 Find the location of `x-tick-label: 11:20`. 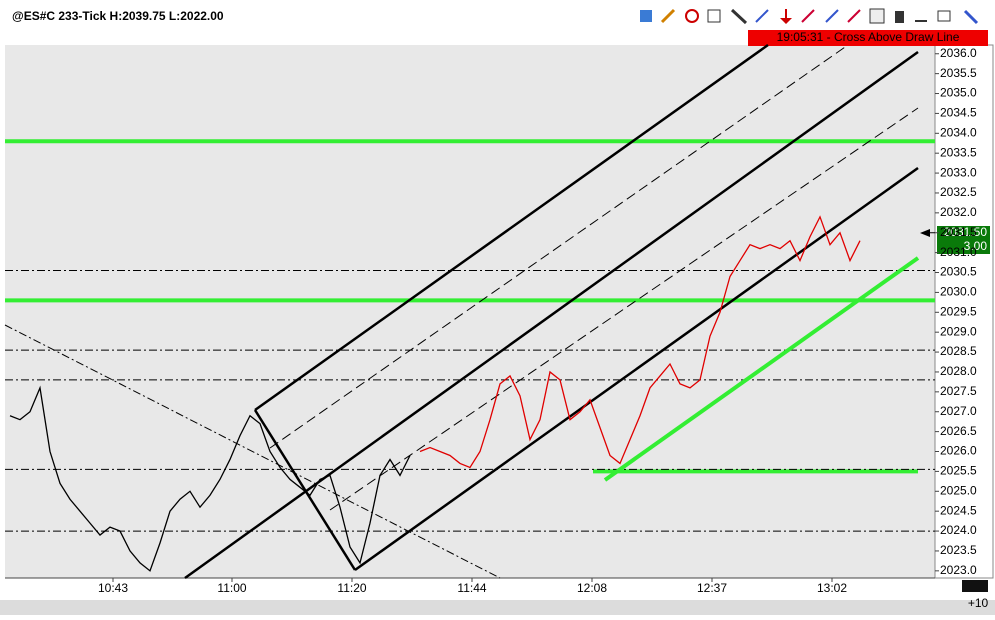

x-tick-label: 11:20 is located at coordinates (351, 588).